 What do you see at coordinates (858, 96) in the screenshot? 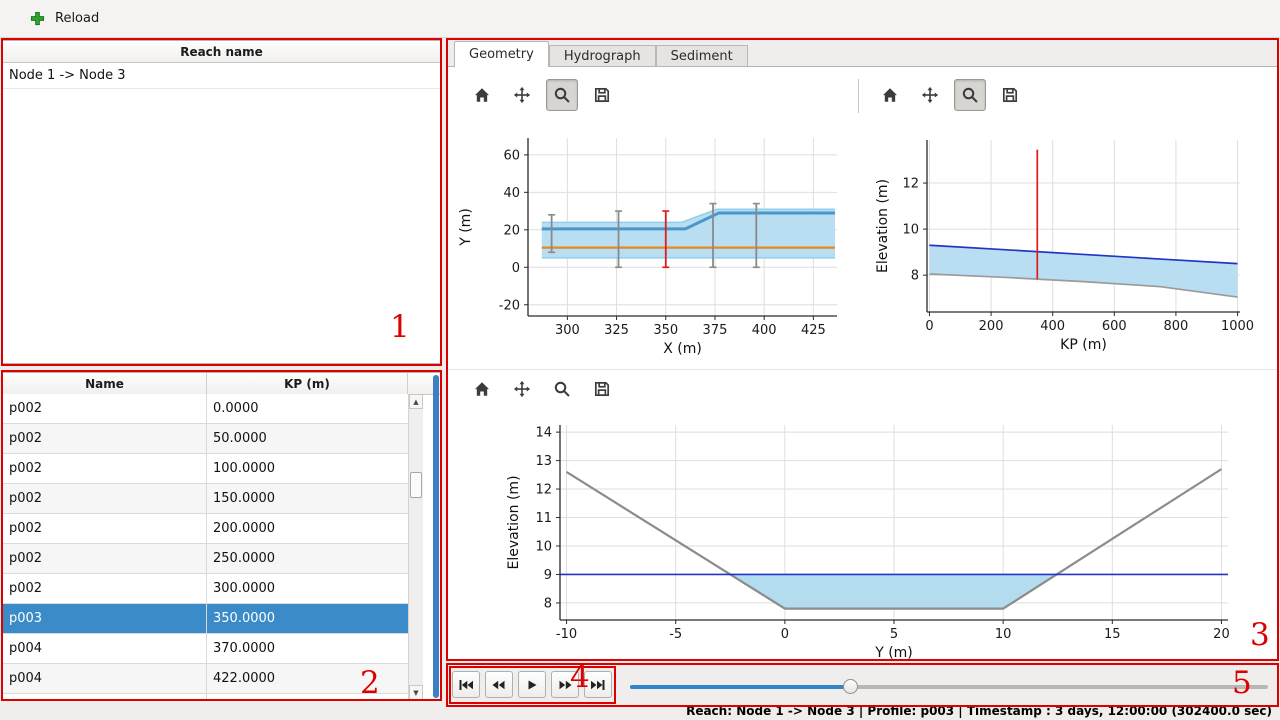
I see `toolbar-separator` at bounding box center [858, 96].